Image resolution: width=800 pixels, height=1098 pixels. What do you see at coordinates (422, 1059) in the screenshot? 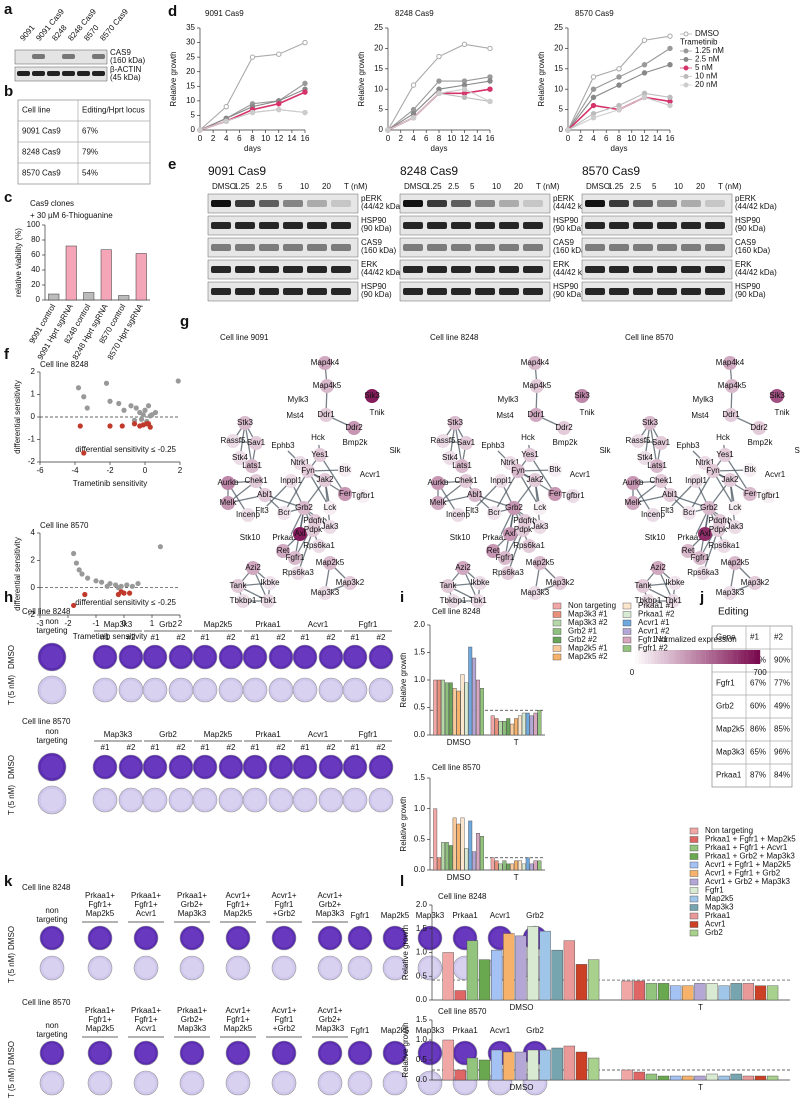
I see `y-tick-label: 0.5` at bounding box center [422, 1059].